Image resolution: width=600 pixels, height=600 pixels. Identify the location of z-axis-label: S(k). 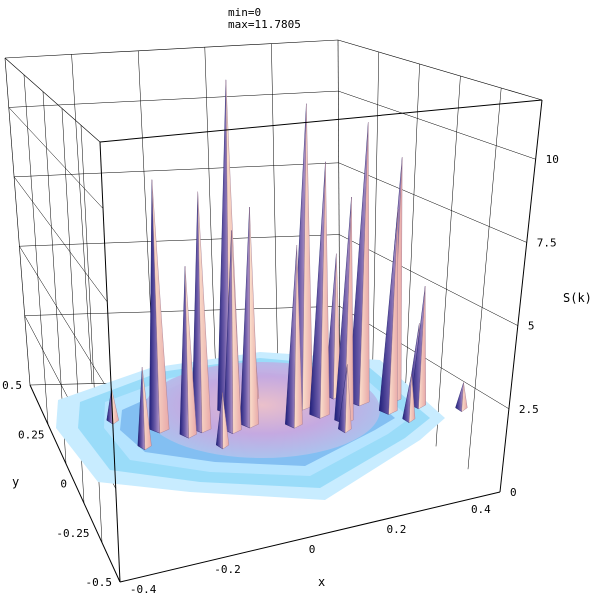
(577, 298).